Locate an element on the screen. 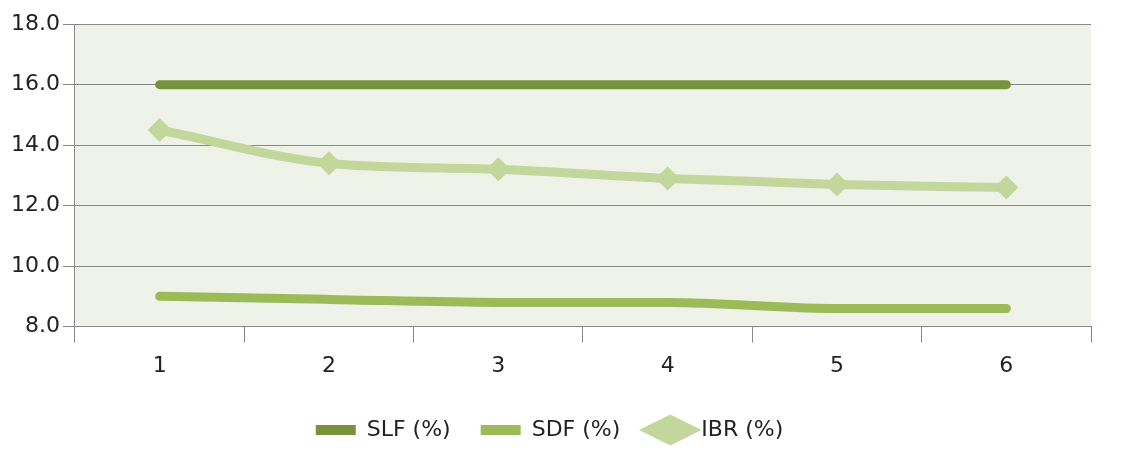 Image resolution: width=1129 pixels, height=459 pixels. x-tick-label: 1 is located at coordinates (159, 364).